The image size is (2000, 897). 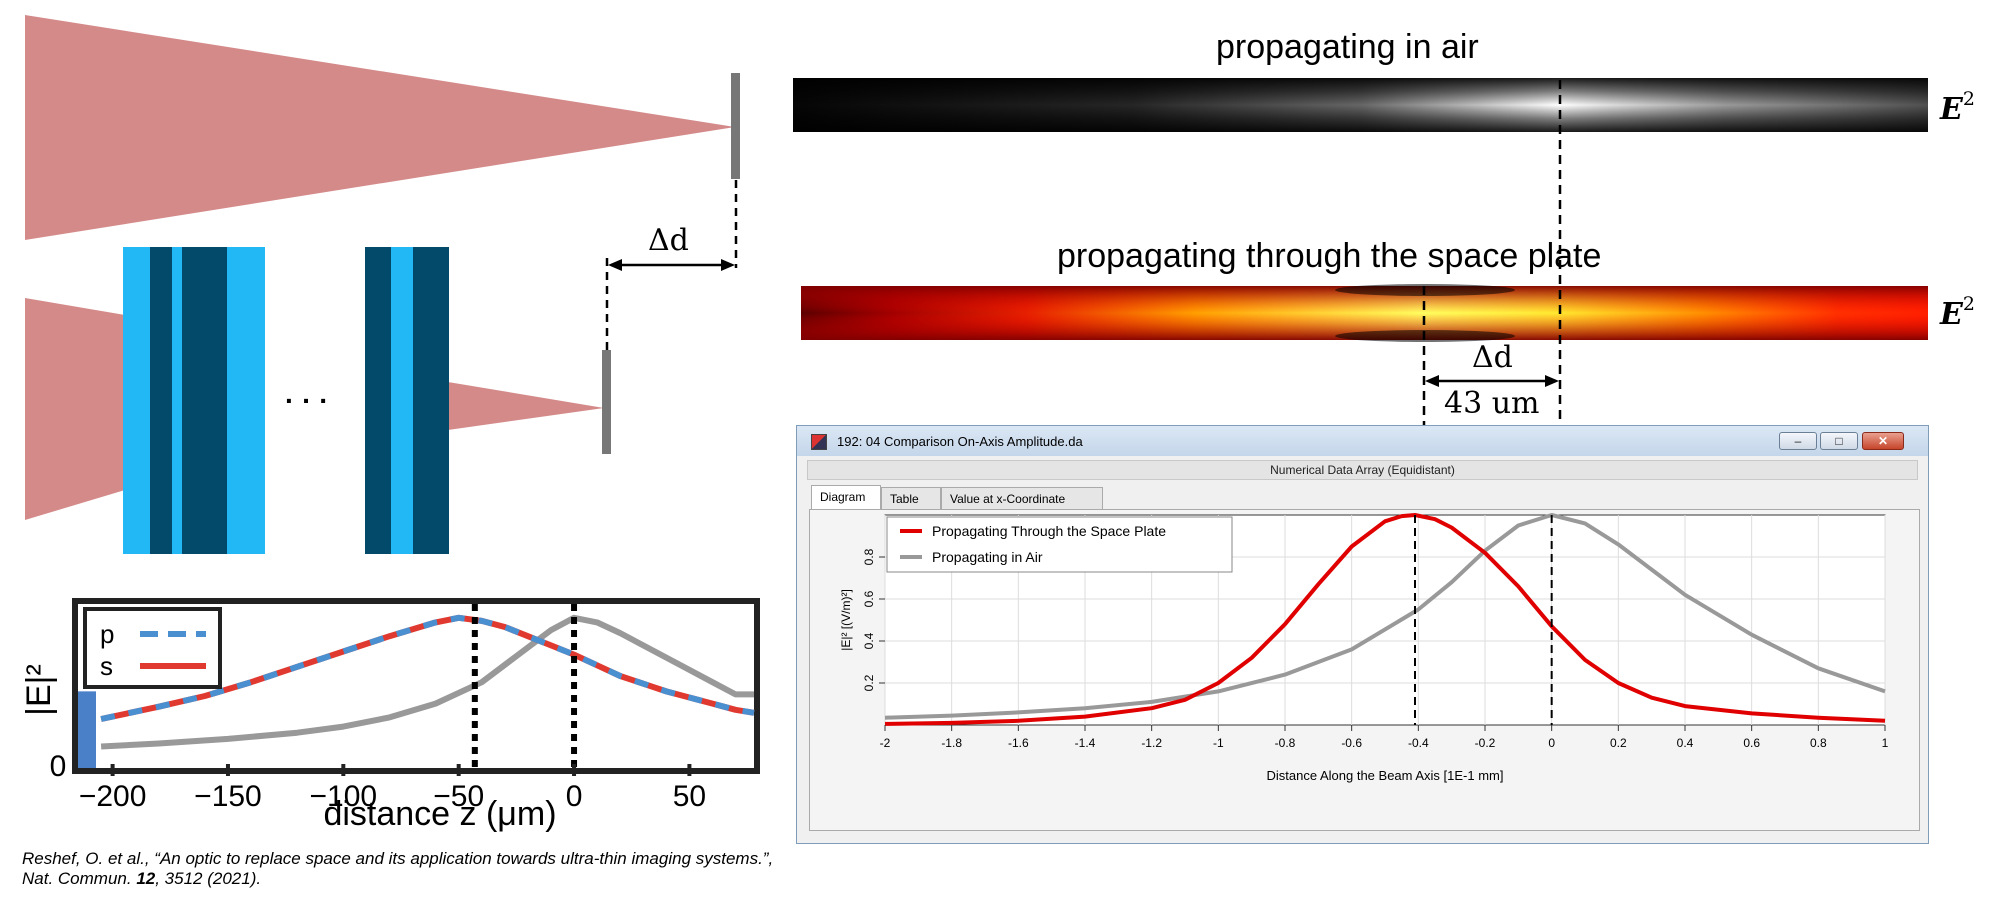 What do you see at coordinates (615, 265) in the screenshot?
I see `delta-d-arrowhead-left` at bounding box center [615, 265].